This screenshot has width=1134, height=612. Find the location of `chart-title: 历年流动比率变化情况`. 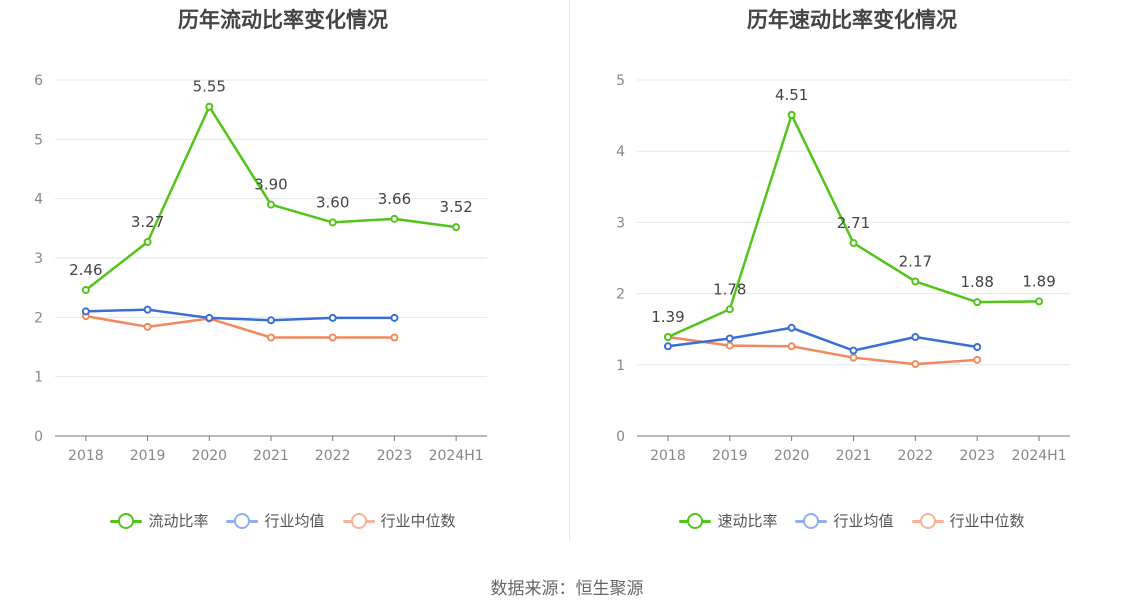

chart-title: 历年流动比率变化情况 is located at coordinates (283, 20).